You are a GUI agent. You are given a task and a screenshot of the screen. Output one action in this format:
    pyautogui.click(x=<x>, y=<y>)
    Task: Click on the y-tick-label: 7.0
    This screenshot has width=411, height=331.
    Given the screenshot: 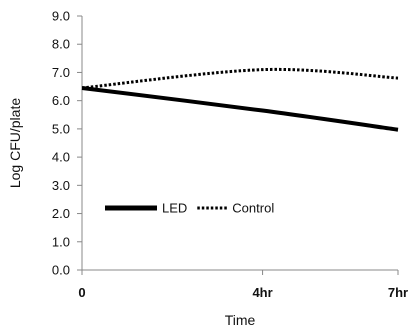 What is the action you would take?
    pyautogui.click(x=61, y=72)
    